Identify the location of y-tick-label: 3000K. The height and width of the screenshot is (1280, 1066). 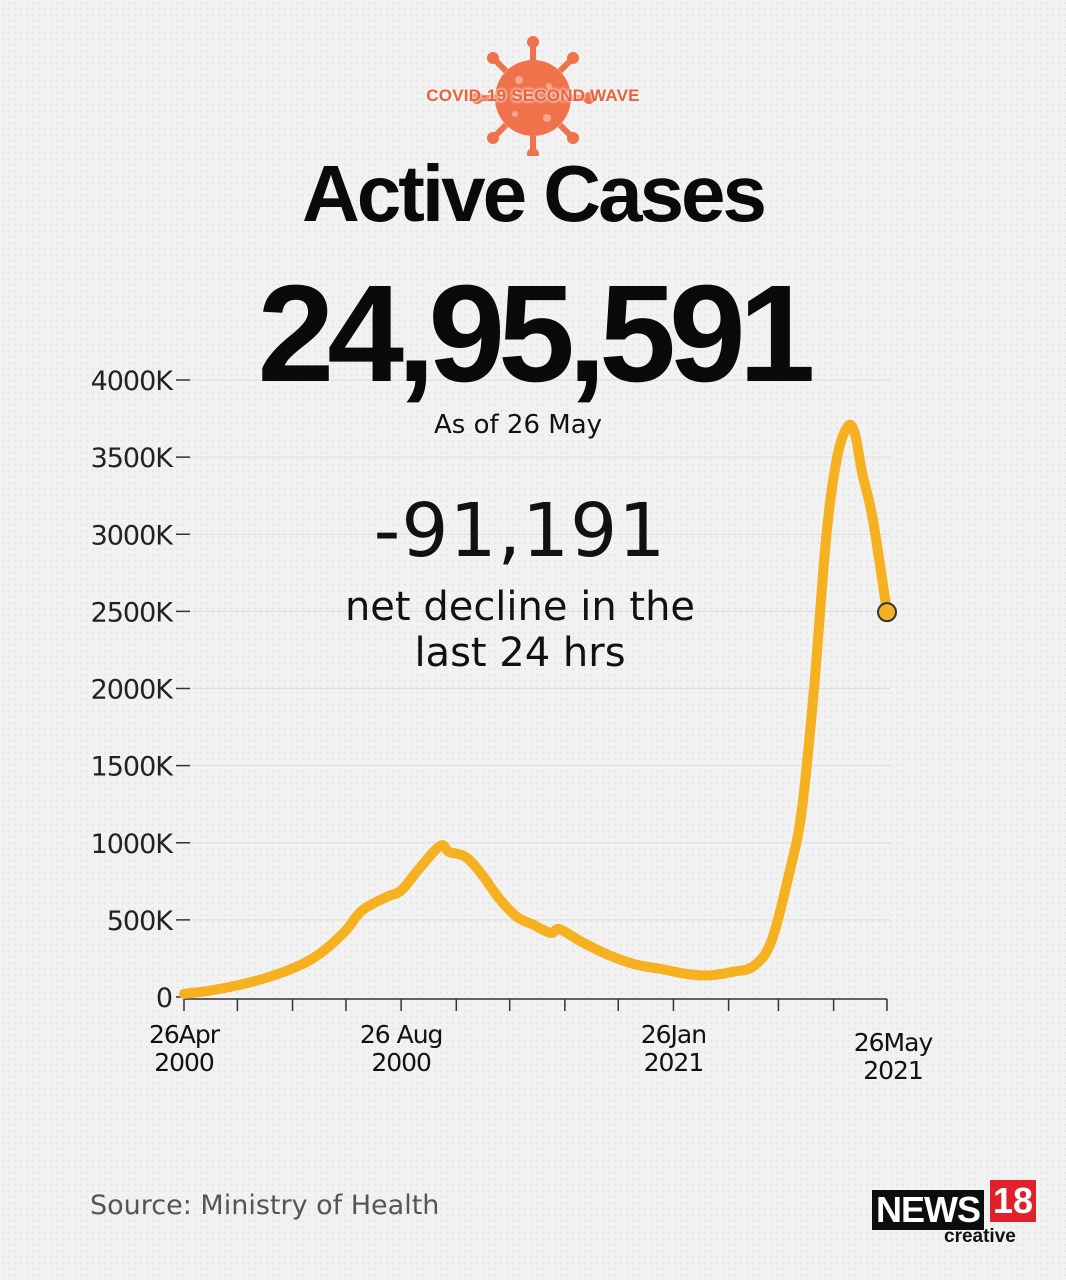
(133, 535).